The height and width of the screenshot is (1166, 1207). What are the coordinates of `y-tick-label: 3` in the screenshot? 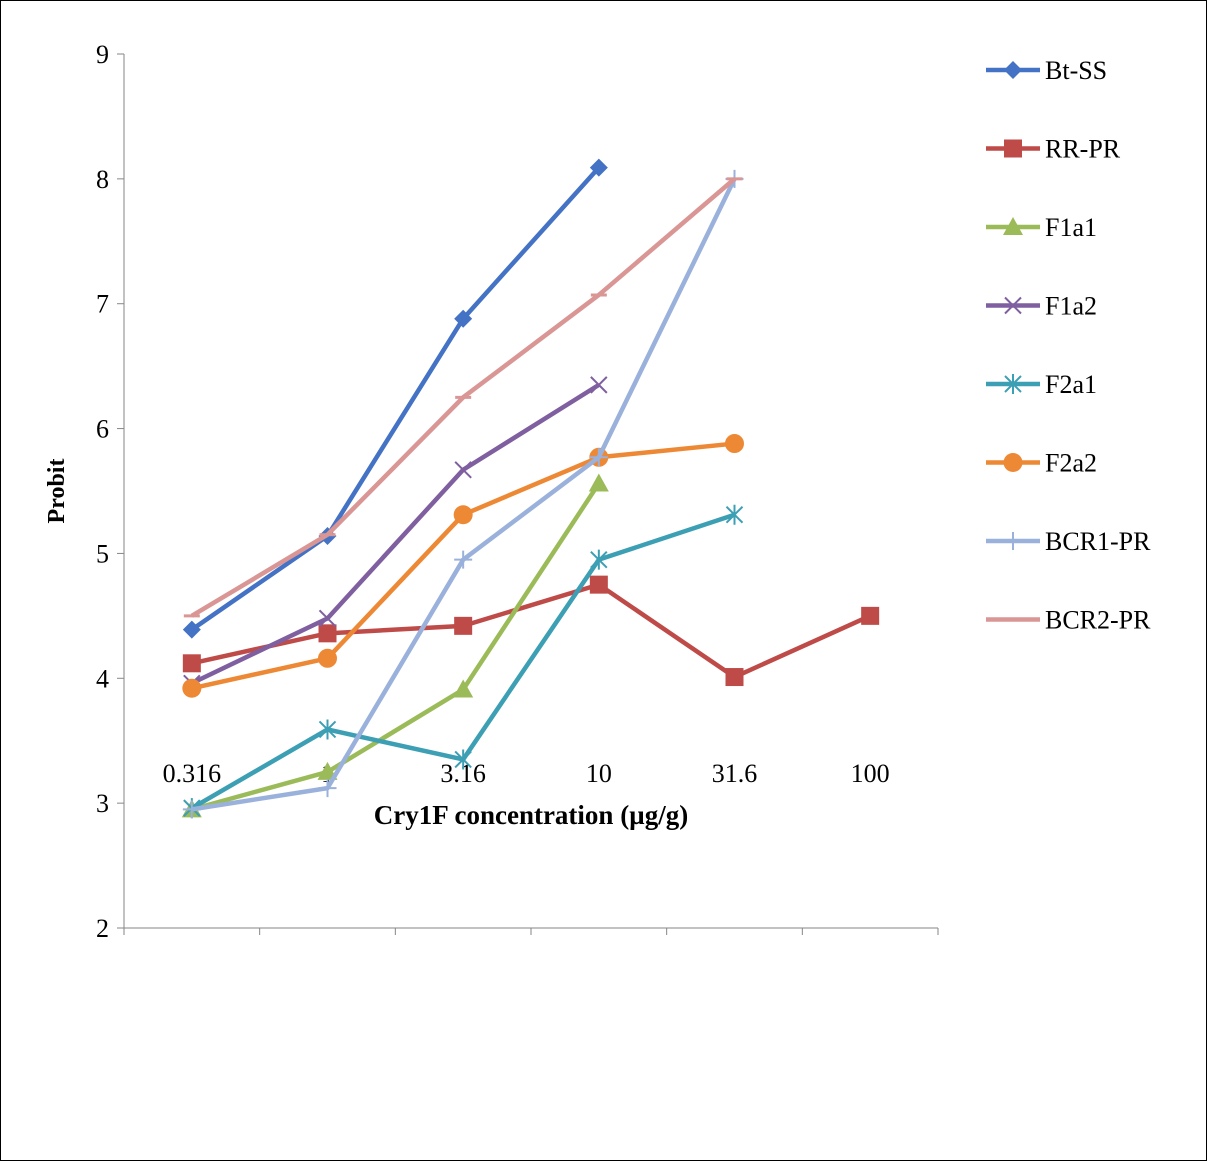 It's located at (102, 803).